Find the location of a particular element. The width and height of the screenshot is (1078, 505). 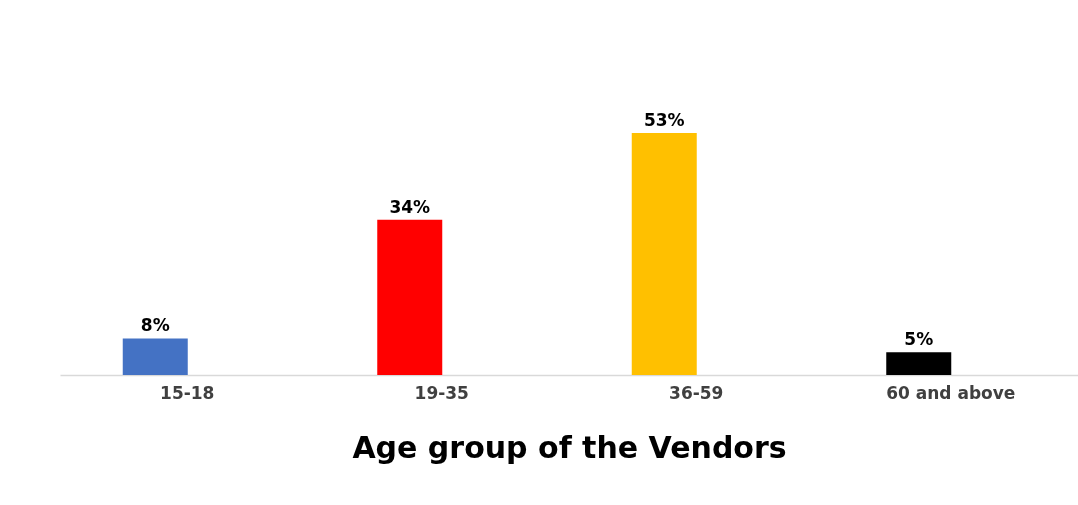

x-tick-label: 60 and above is located at coordinates (951, 392).